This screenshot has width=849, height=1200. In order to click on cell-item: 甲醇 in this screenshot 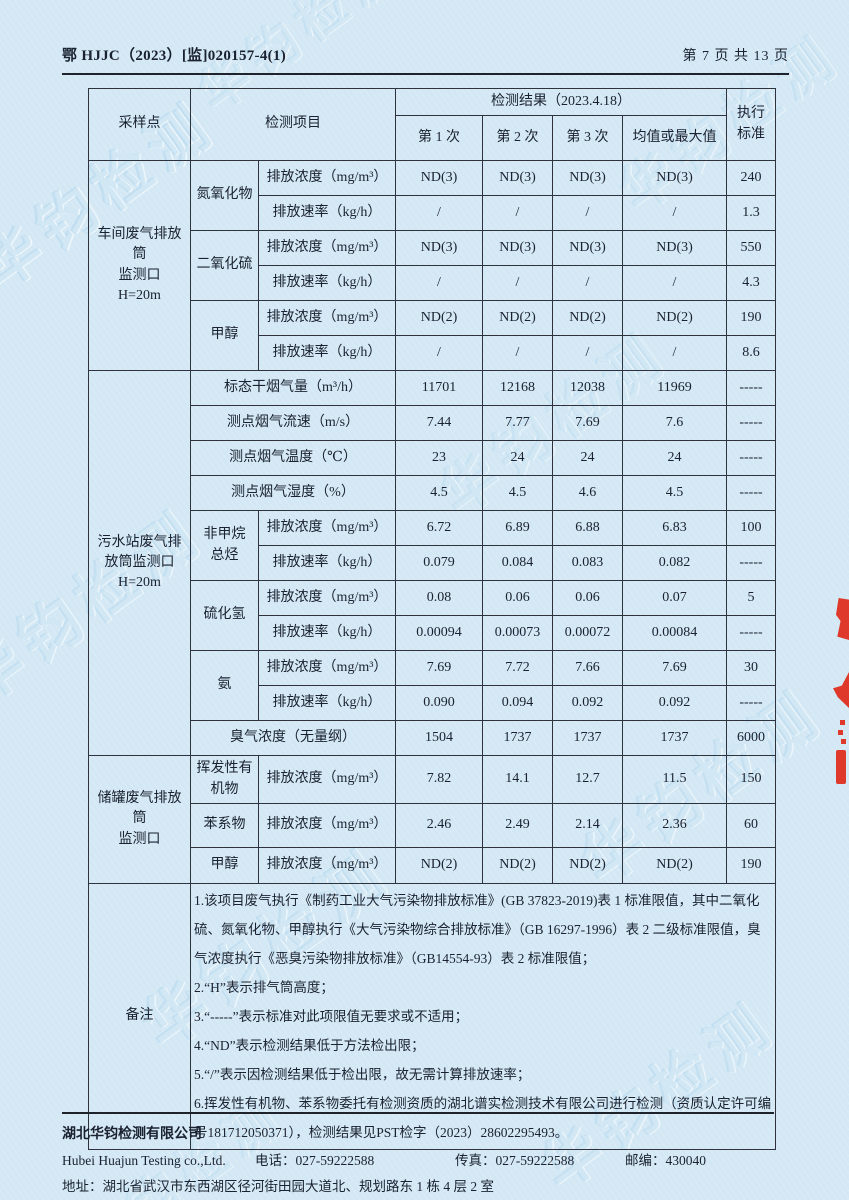, I will do `click(224, 335)`.